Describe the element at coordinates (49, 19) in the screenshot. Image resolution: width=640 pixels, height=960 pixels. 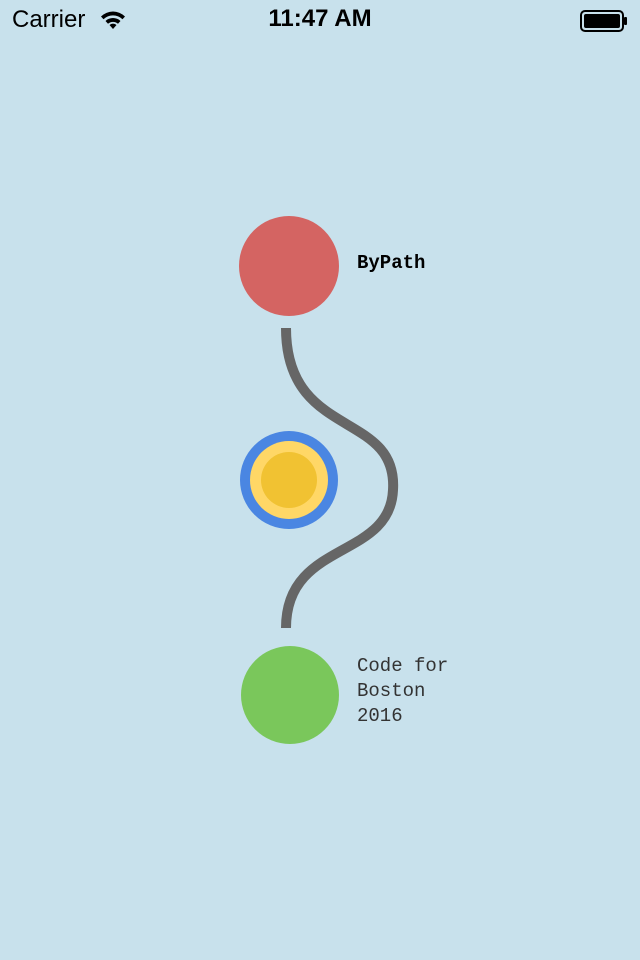
I see `carrier-label: Carrier` at that location.